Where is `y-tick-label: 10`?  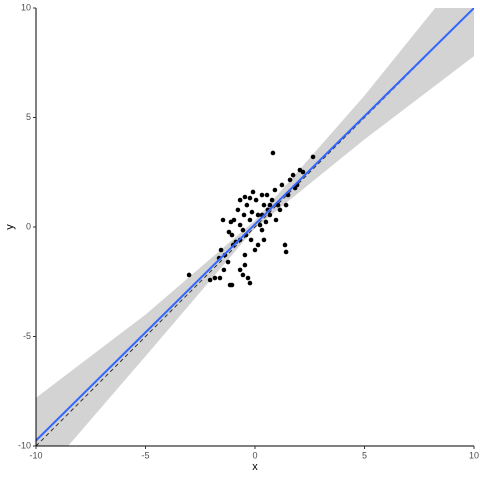
y-tick-label: 10 is located at coordinates (26, 7).